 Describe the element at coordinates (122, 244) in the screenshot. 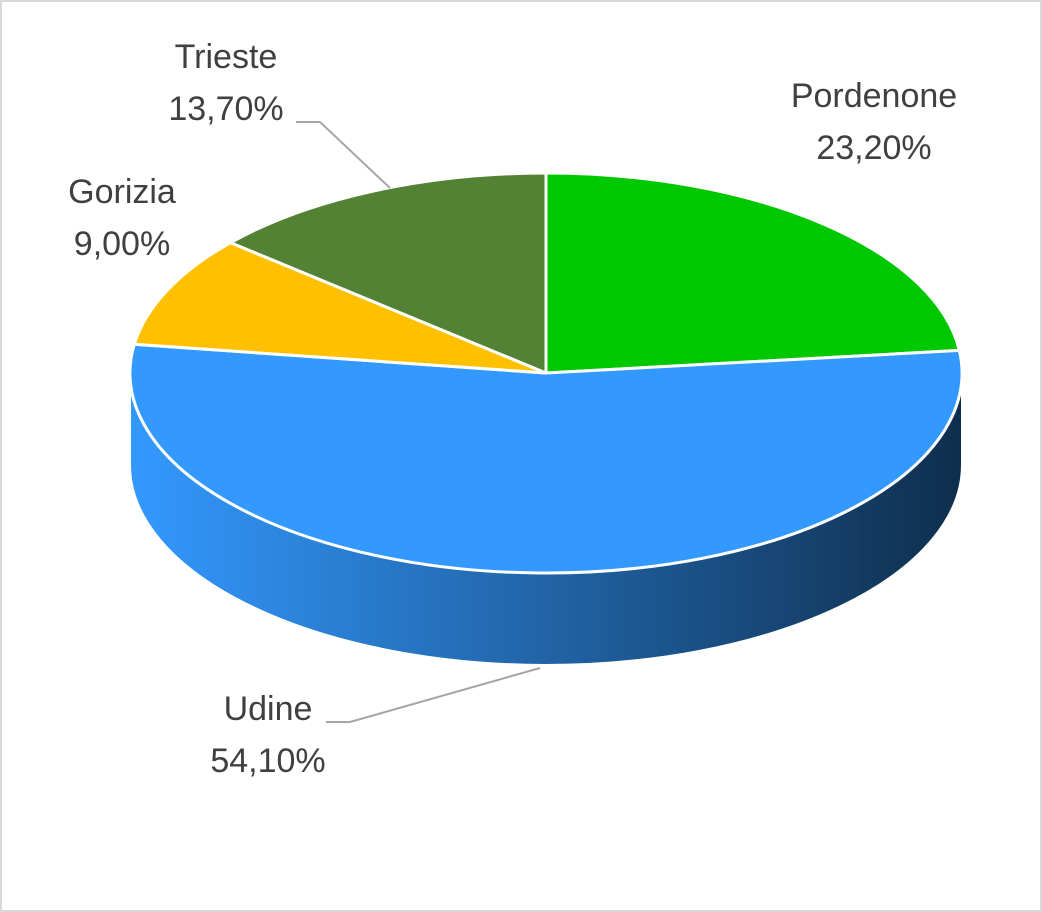

I see `value-label: 9,00%` at that location.